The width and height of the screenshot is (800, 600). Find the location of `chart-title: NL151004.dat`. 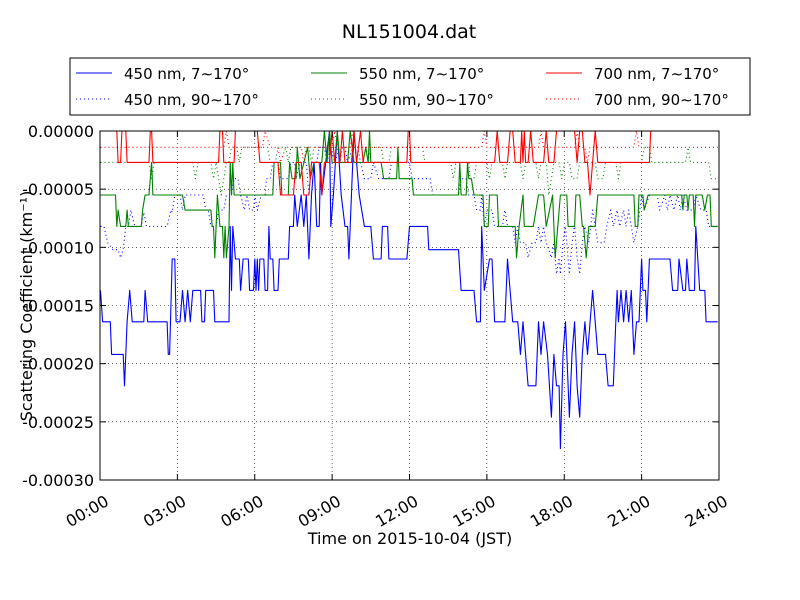

chart-title: NL151004.dat is located at coordinates (409, 32).